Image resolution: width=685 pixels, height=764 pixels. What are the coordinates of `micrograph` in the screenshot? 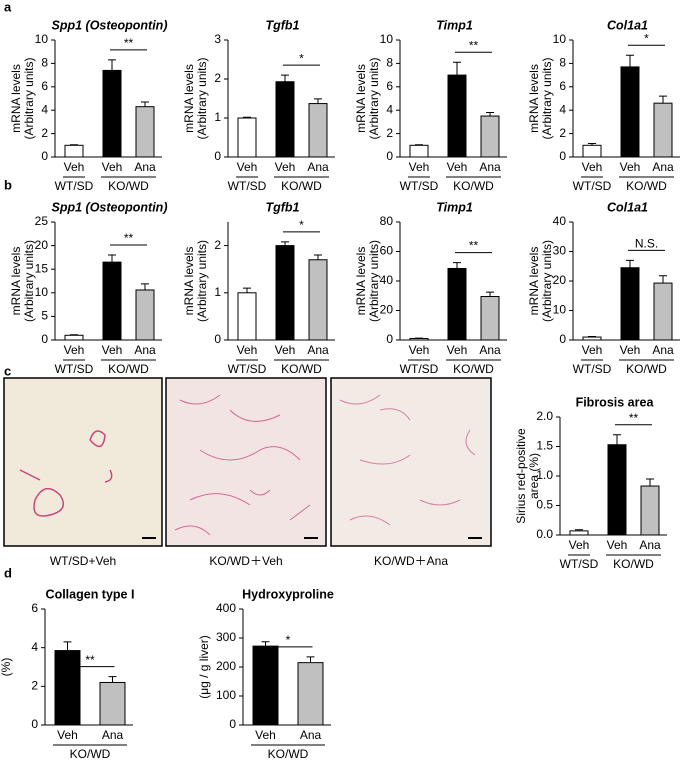 It's located at (246, 462).